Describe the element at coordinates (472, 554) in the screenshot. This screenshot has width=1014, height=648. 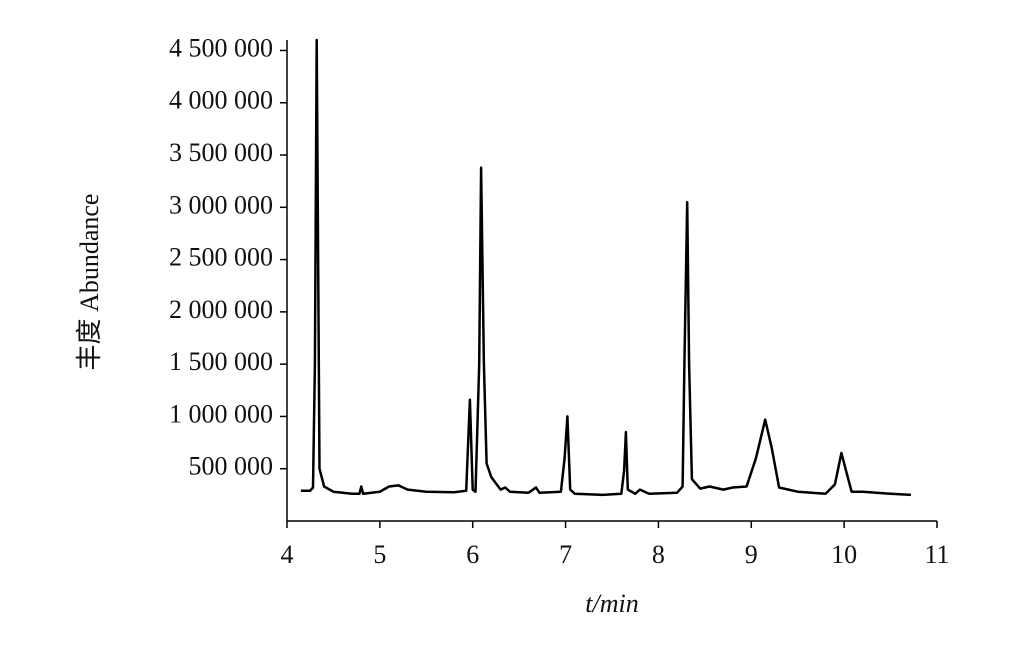
I see `x-tick-label: 6` at that location.